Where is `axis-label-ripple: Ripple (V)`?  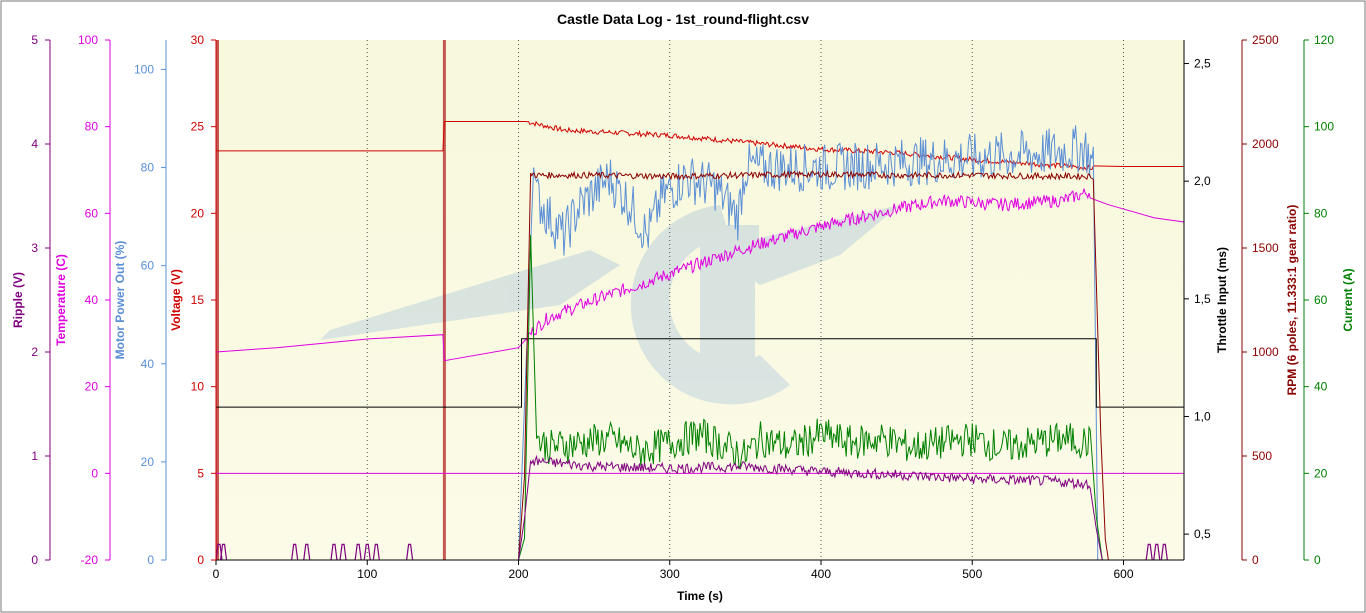
axis-label-ripple: Ripple (V) is located at coordinates (18, 300).